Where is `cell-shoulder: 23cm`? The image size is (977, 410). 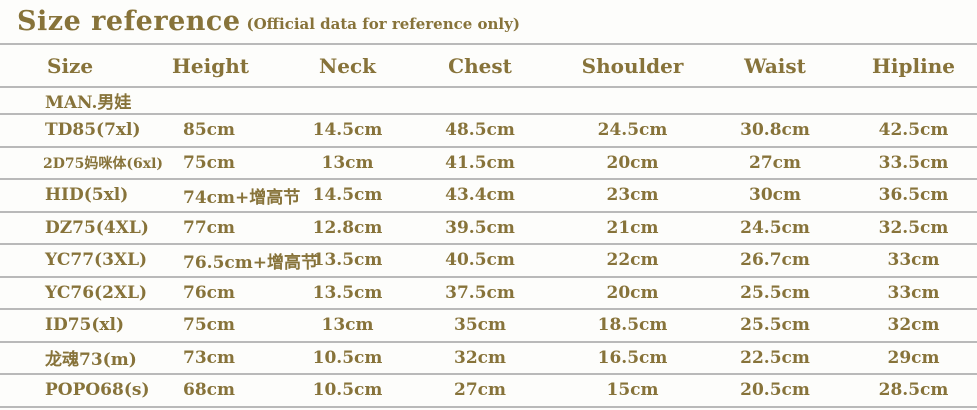
cell-shoulder: 23cm is located at coordinates (632, 195).